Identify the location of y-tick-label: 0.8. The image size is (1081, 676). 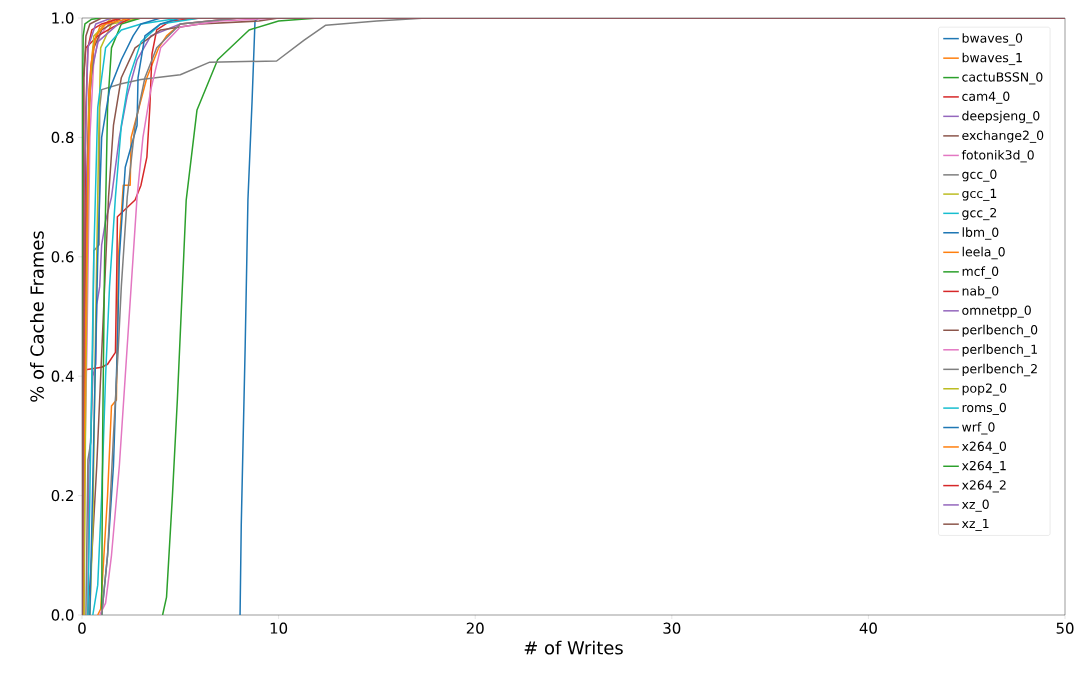
(62, 137).